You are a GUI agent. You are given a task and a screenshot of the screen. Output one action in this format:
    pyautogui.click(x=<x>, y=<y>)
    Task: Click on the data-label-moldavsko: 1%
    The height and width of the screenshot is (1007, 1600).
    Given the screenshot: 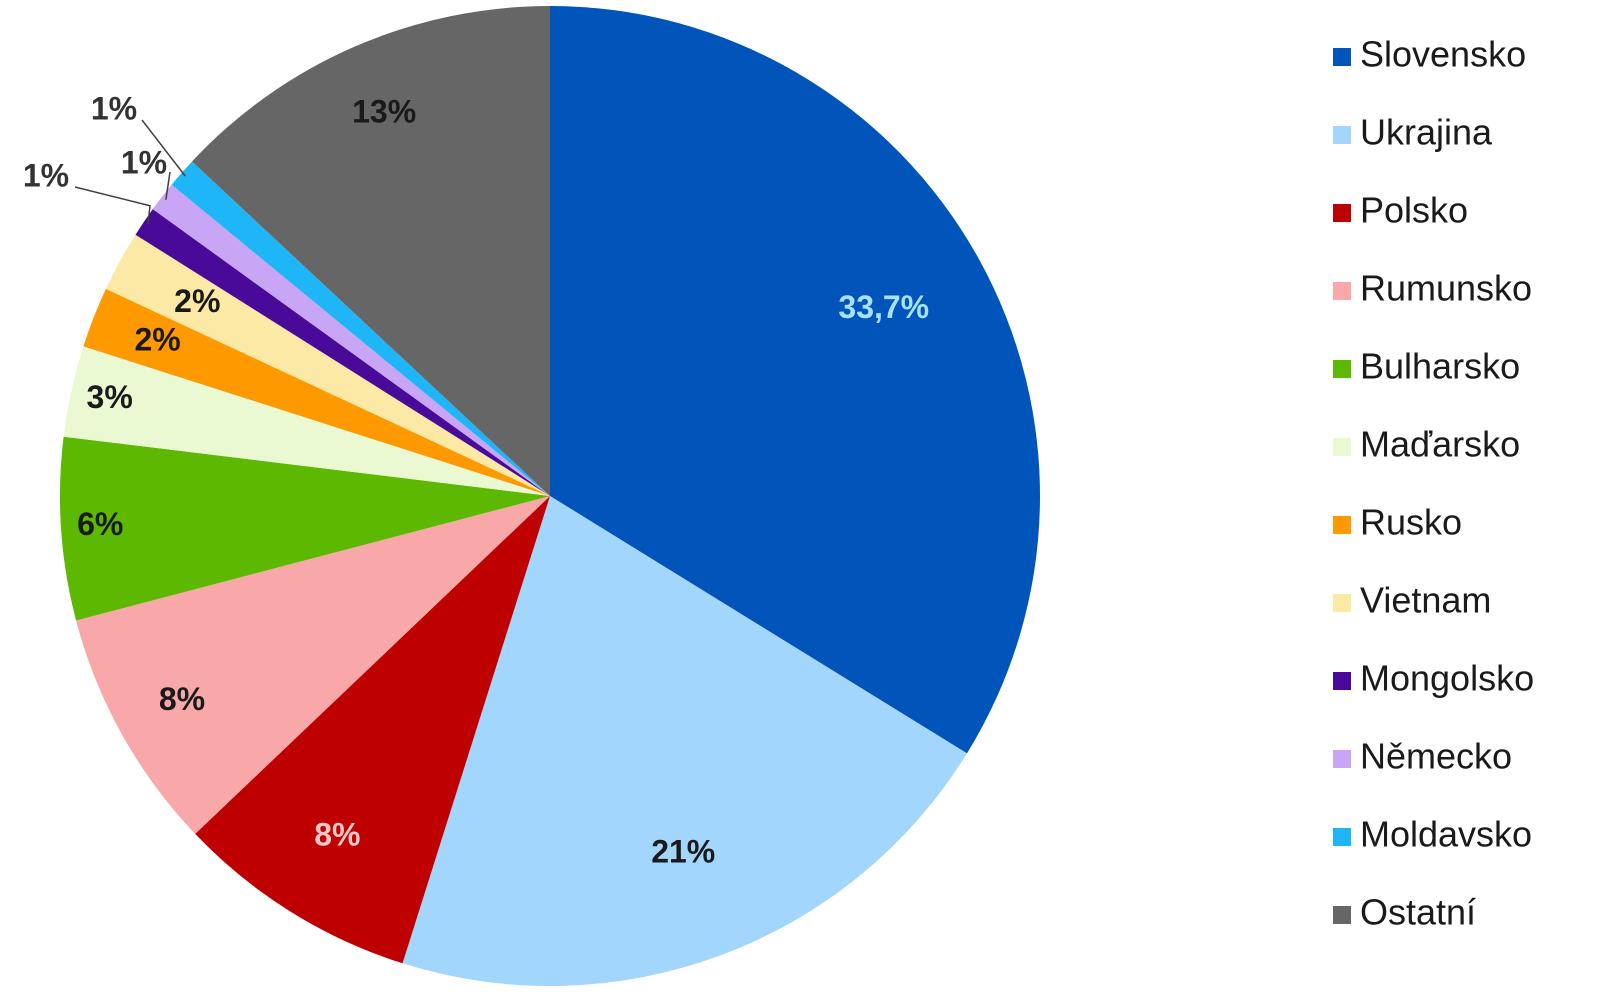 What is the action you would take?
    pyautogui.click(x=114, y=108)
    